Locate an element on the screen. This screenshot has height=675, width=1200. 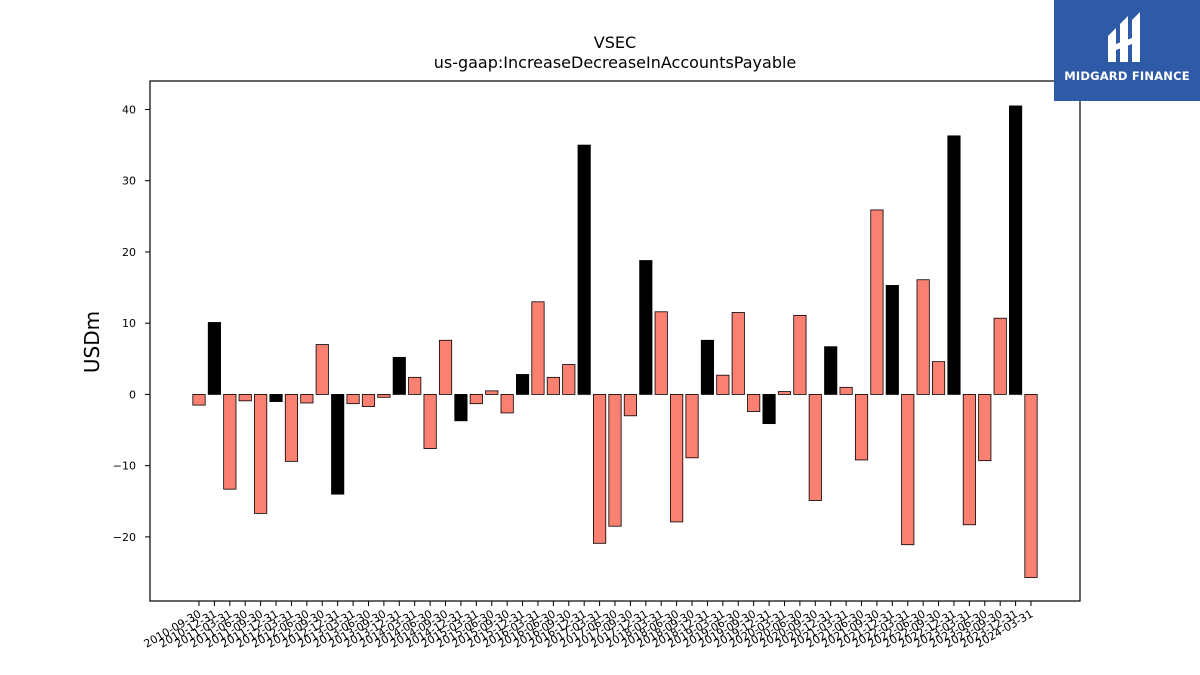
y-tick-label: 10 is located at coordinates (129, 323).